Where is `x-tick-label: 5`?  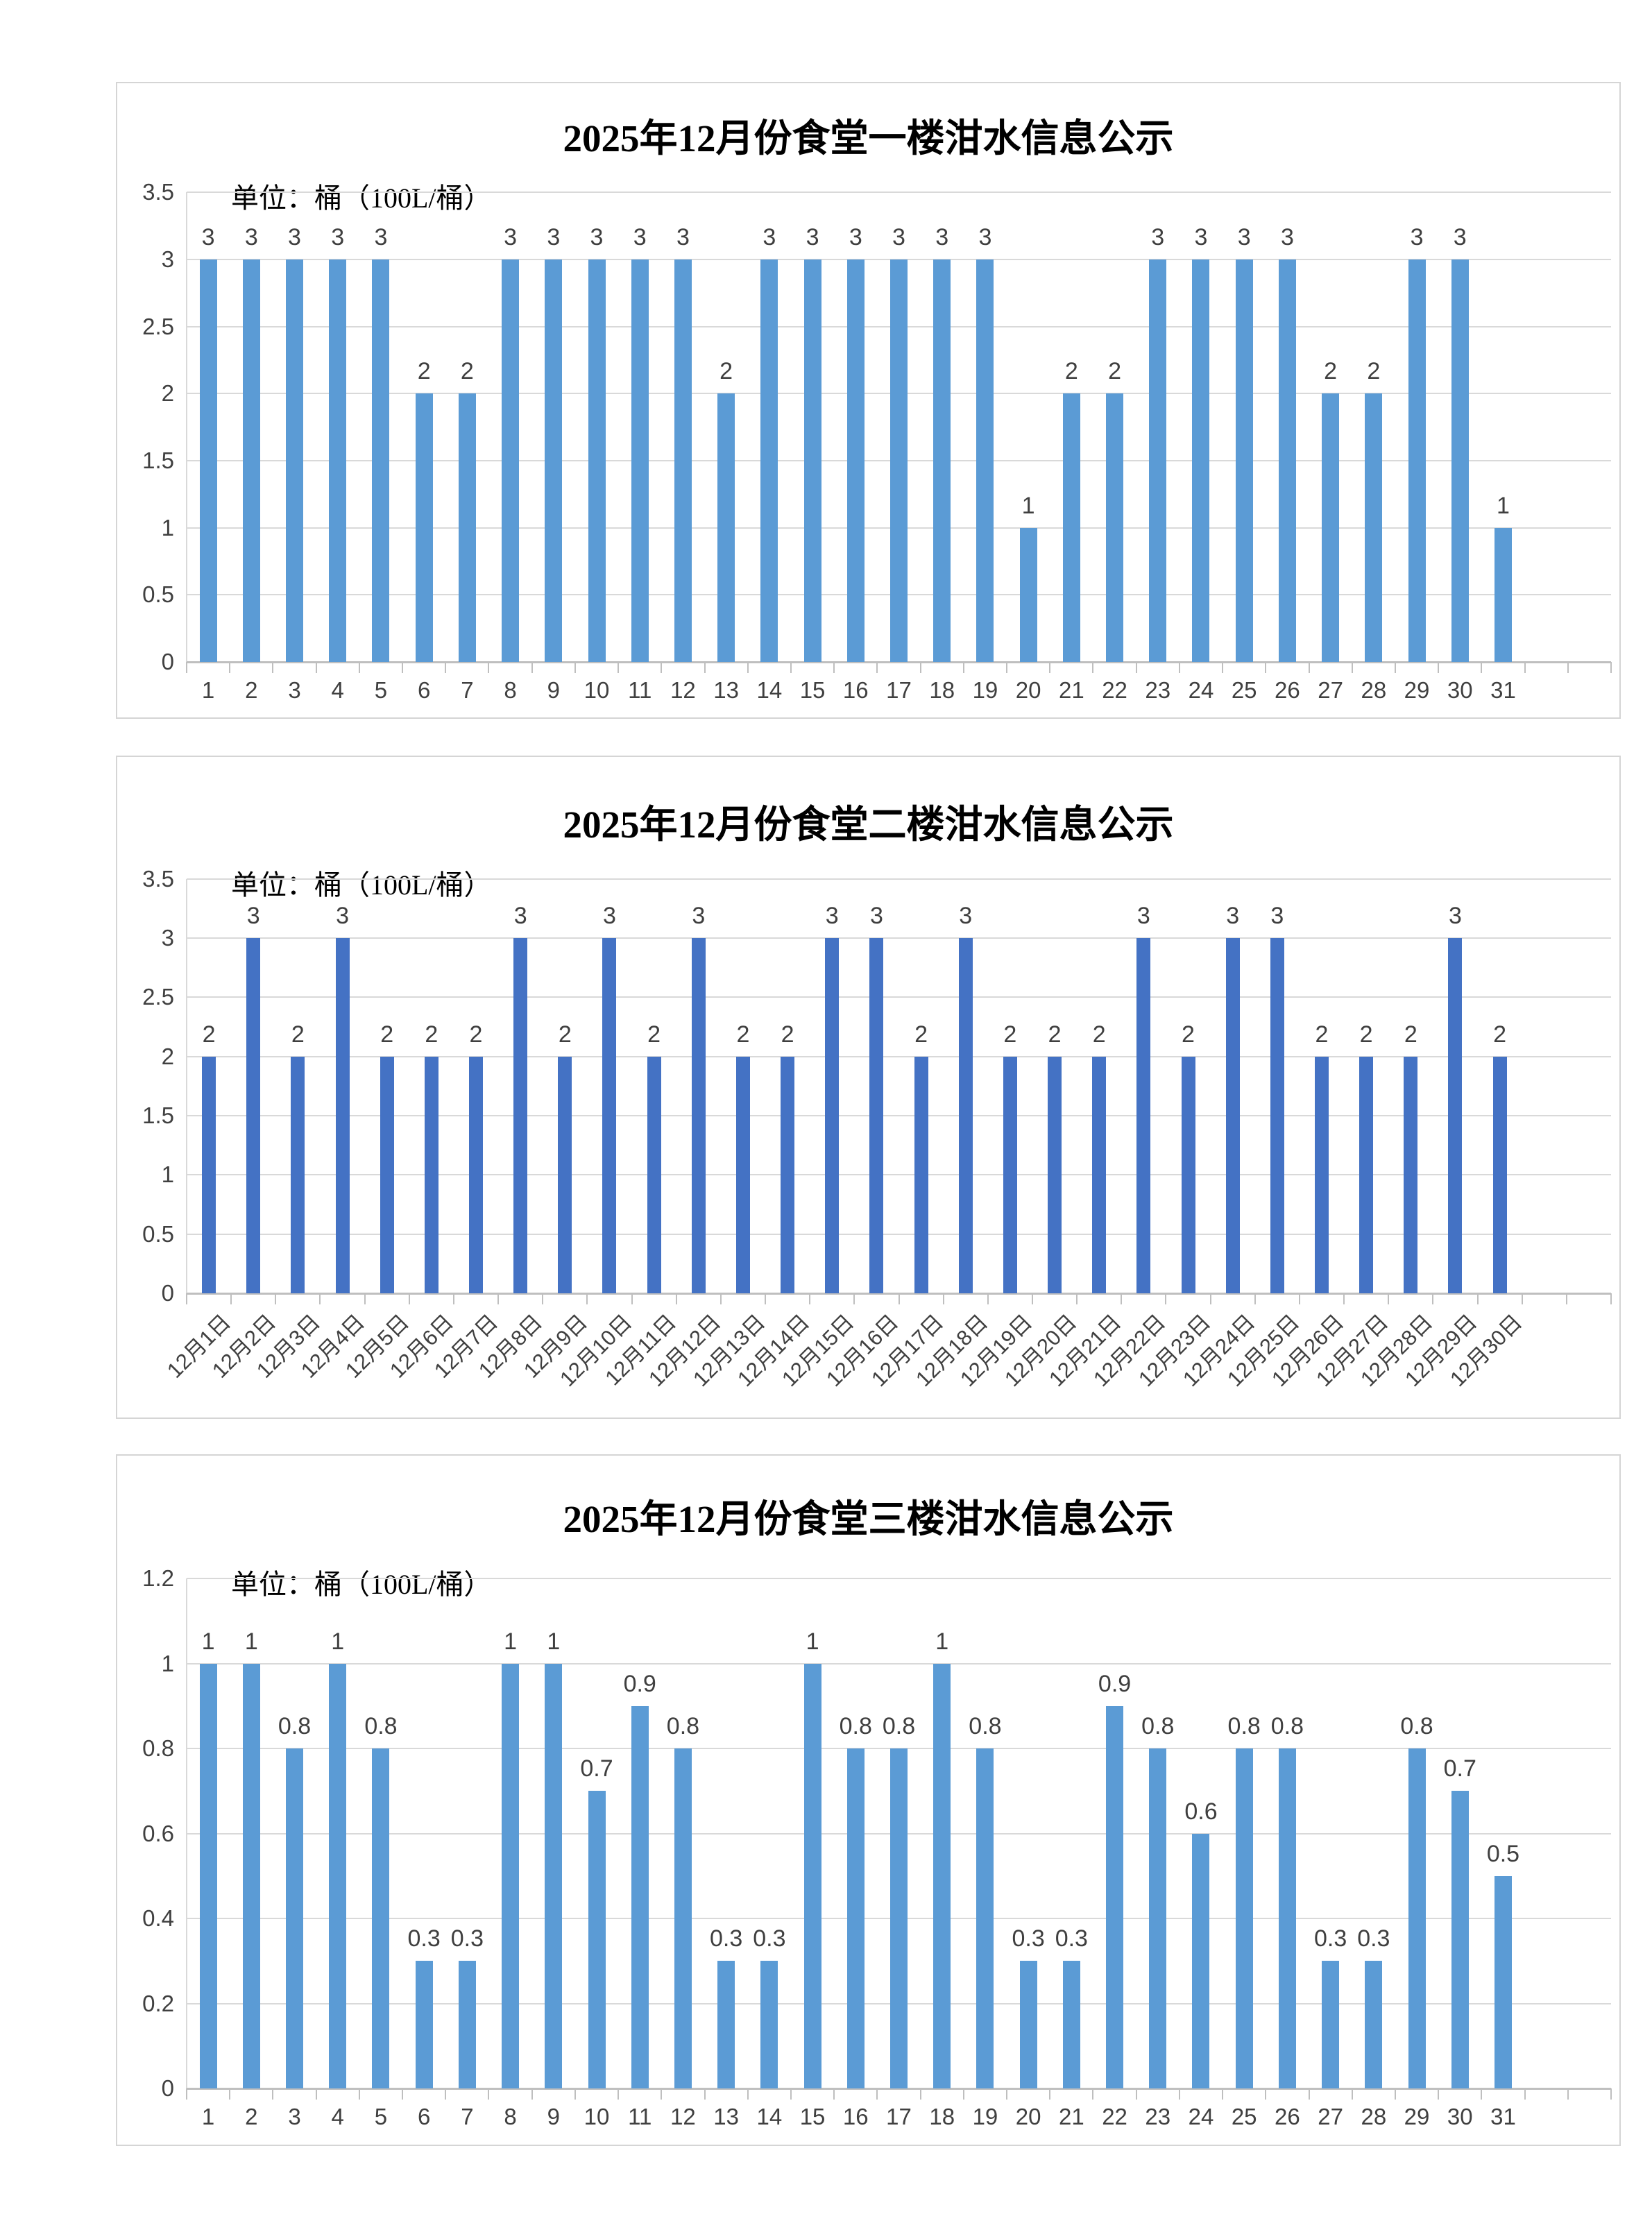 x-tick-label: 5 is located at coordinates (381, 690).